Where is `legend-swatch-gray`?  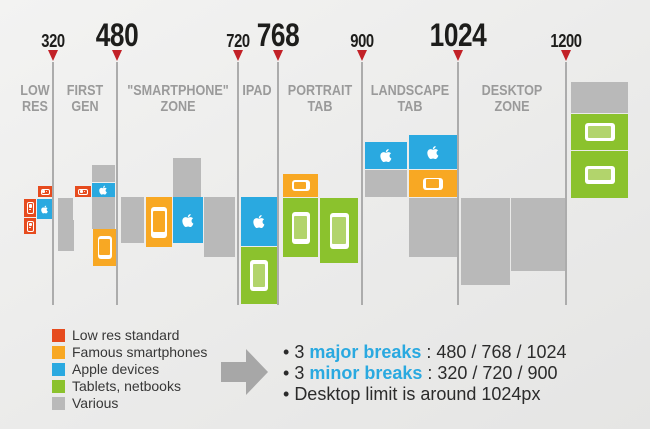
legend-swatch-gray is located at coordinates (58, 403).